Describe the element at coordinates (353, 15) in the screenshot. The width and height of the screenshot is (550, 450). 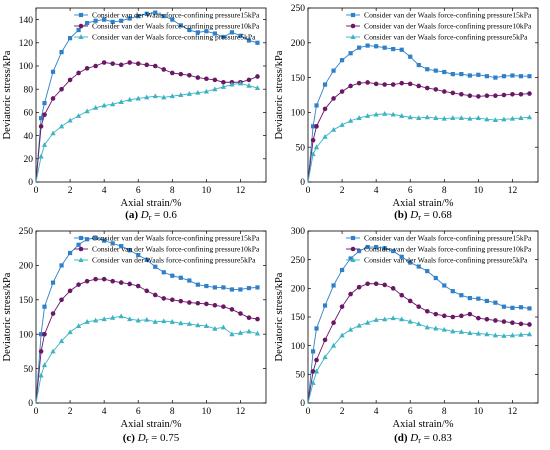
I see `legend-marker` at that location.